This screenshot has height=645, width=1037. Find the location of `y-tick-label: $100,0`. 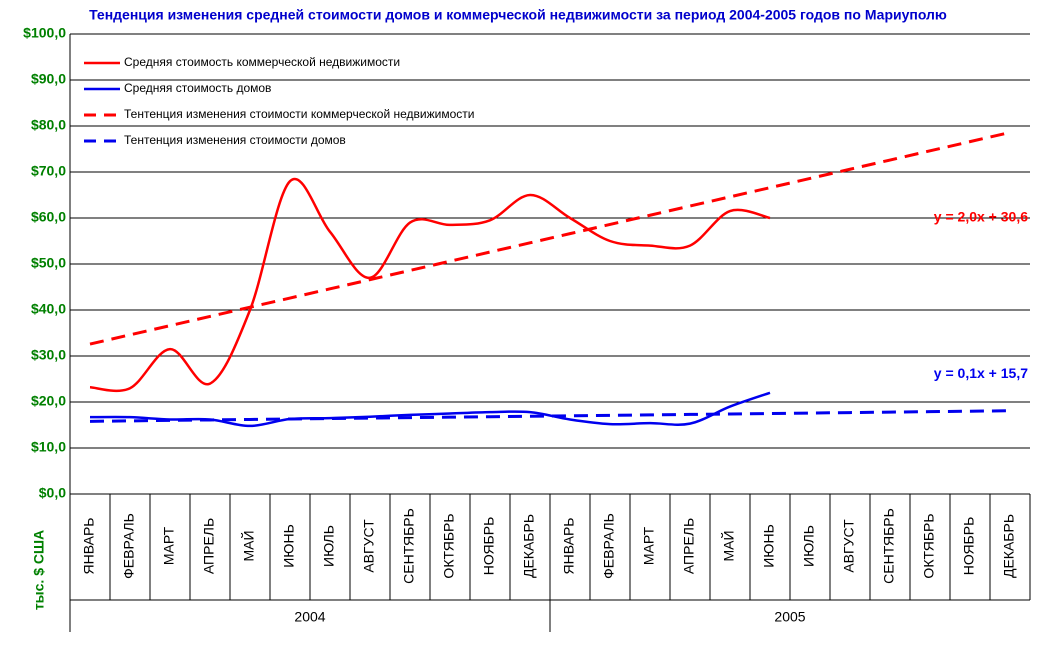

y-tick-label: $100,0 is located at coordinates (44, 33).